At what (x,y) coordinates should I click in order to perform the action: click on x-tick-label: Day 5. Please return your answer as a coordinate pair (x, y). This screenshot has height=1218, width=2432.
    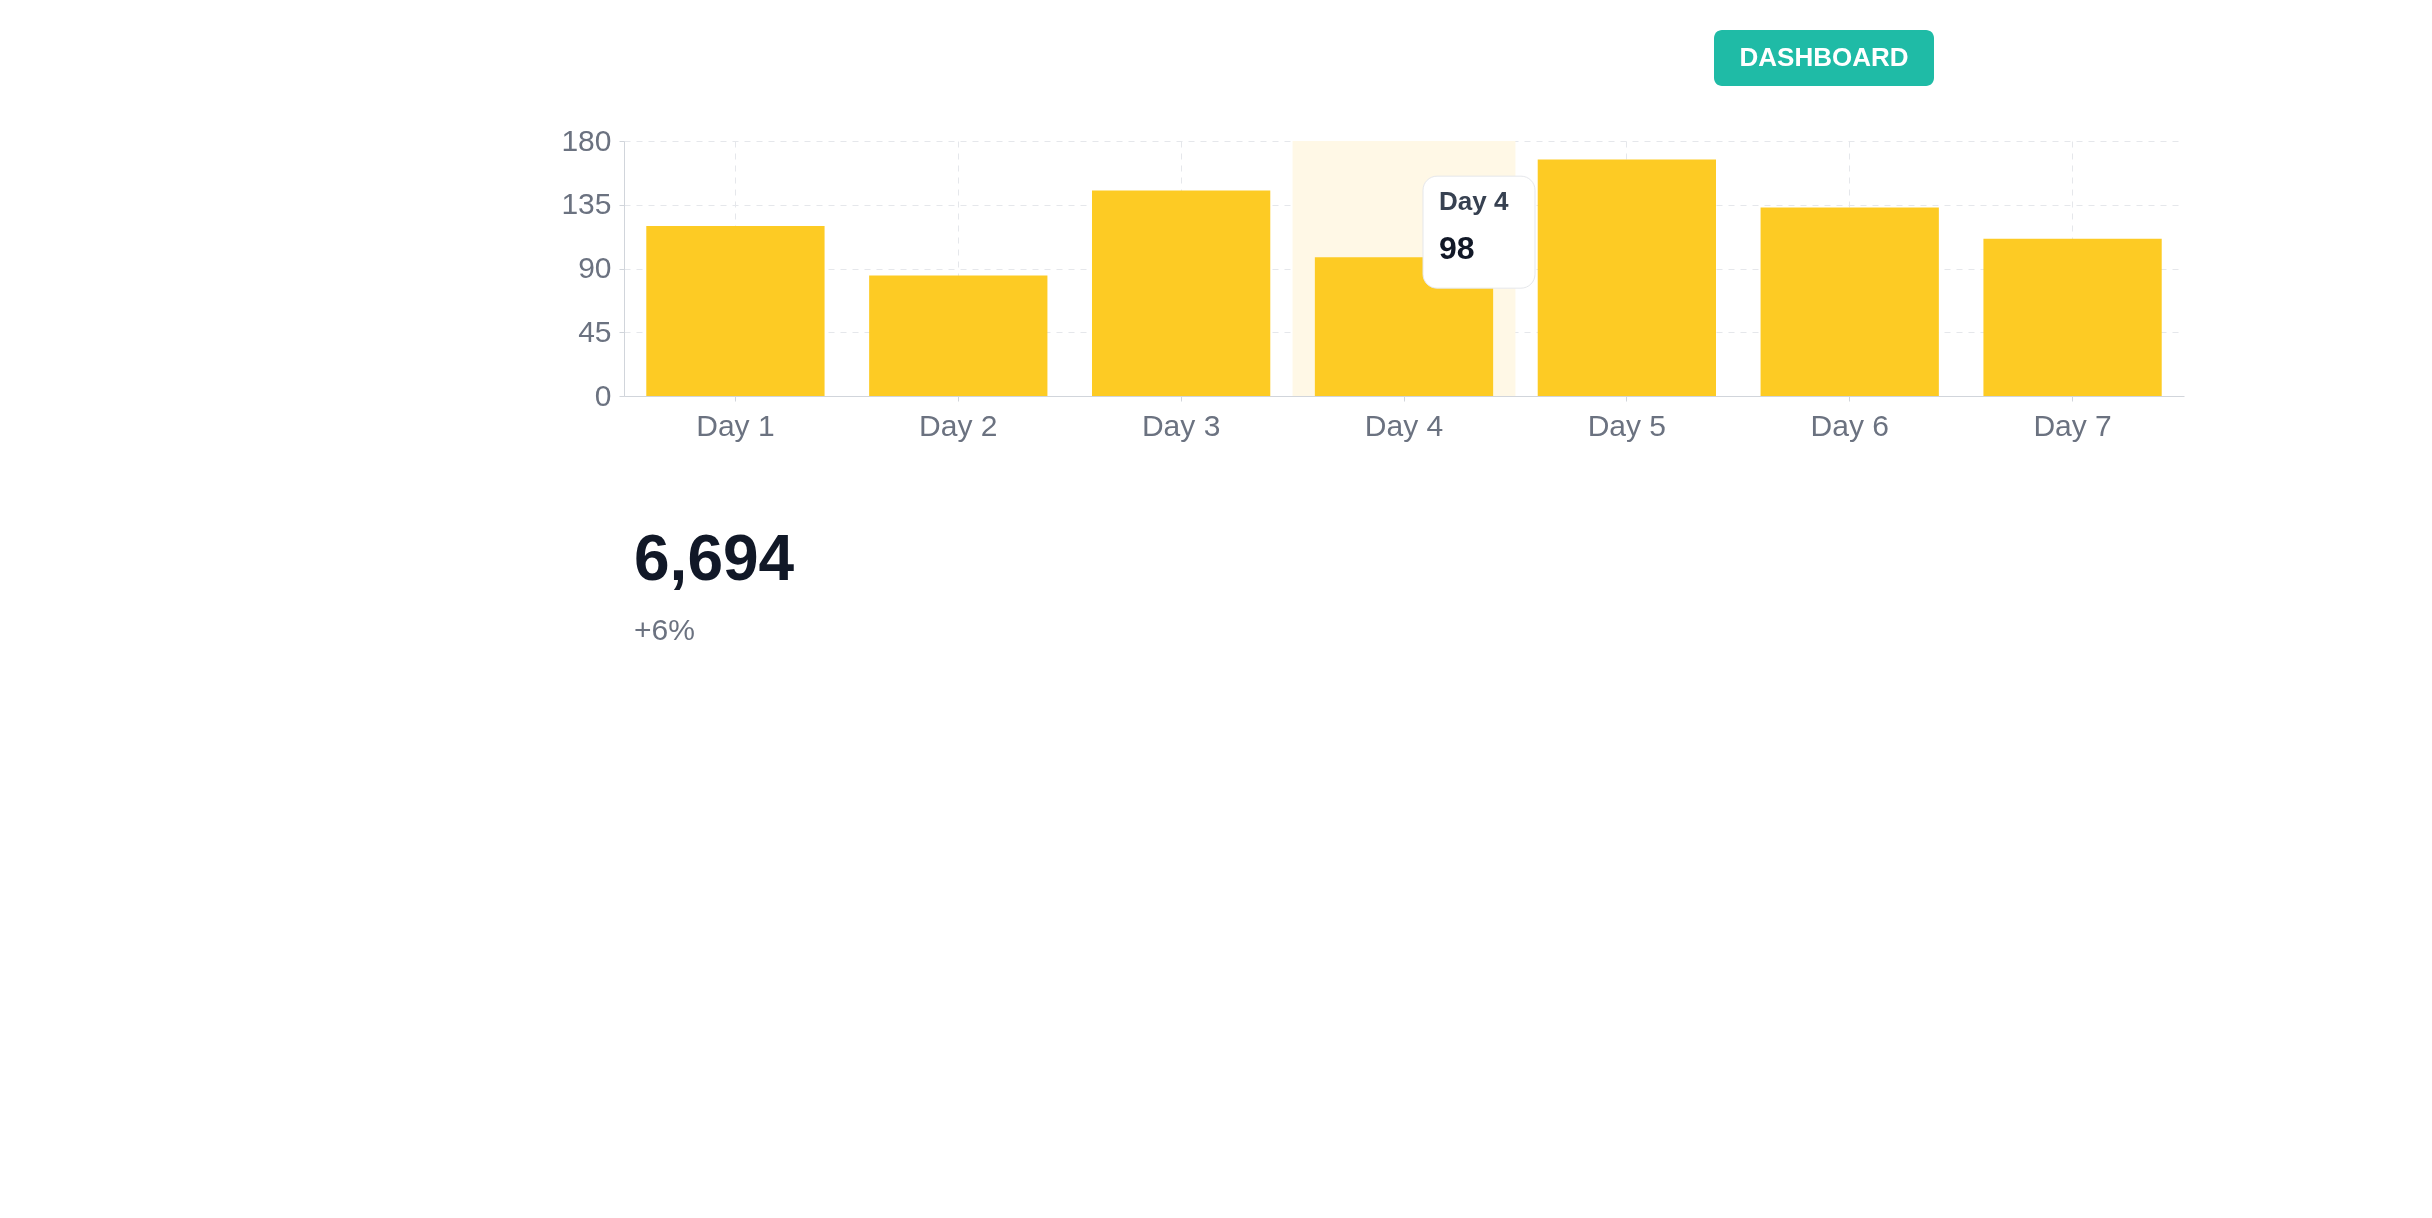
    Looking at the image, I should click on (1627, 425).